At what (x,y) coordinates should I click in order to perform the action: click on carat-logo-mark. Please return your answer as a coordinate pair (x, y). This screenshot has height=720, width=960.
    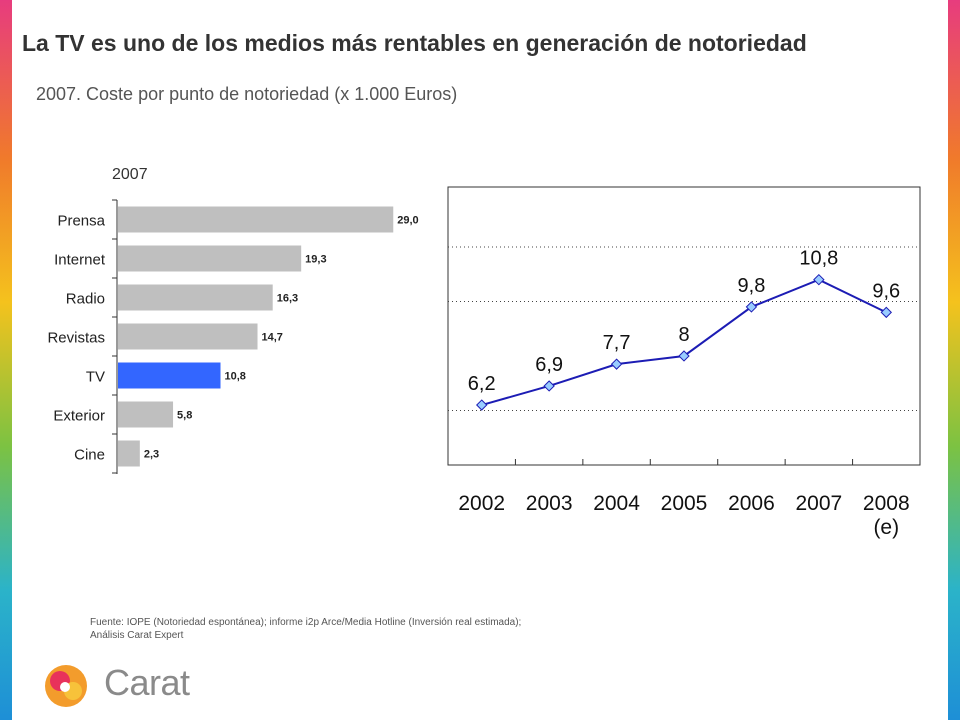
    Looking at the image, I should click on (66, 686).